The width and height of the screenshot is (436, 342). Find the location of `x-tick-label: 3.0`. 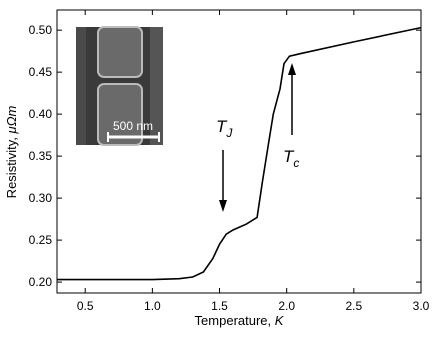

x-tick-label: 3.0 is located at coordinates (421, 306).